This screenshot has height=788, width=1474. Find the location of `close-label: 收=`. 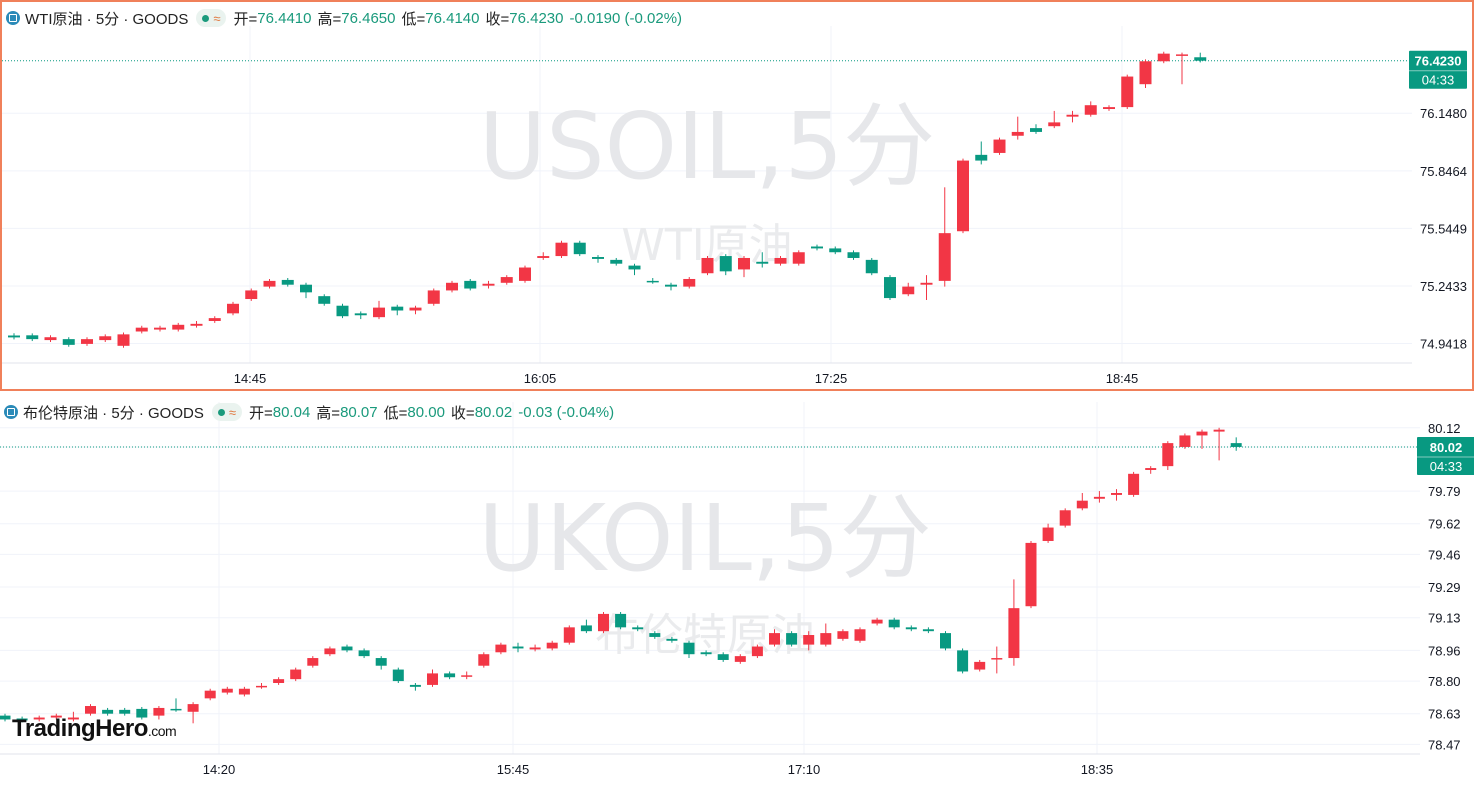

close-label: 收= is located at coordinates (462, 413).